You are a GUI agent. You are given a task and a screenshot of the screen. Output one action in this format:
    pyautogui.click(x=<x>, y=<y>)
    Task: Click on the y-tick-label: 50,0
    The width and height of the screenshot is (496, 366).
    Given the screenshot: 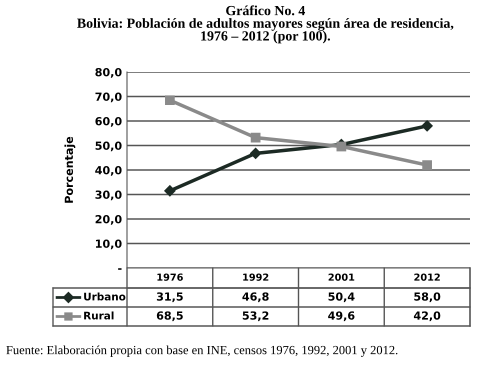 What is the action you would take?
    pyautogui.click(x=109, y=146)
    